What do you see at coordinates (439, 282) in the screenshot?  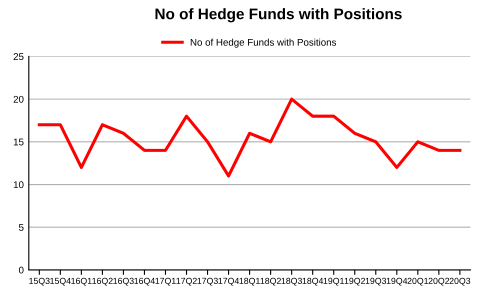 I see `x-tick-label: 20Q2` at bounding box center [439, 282].